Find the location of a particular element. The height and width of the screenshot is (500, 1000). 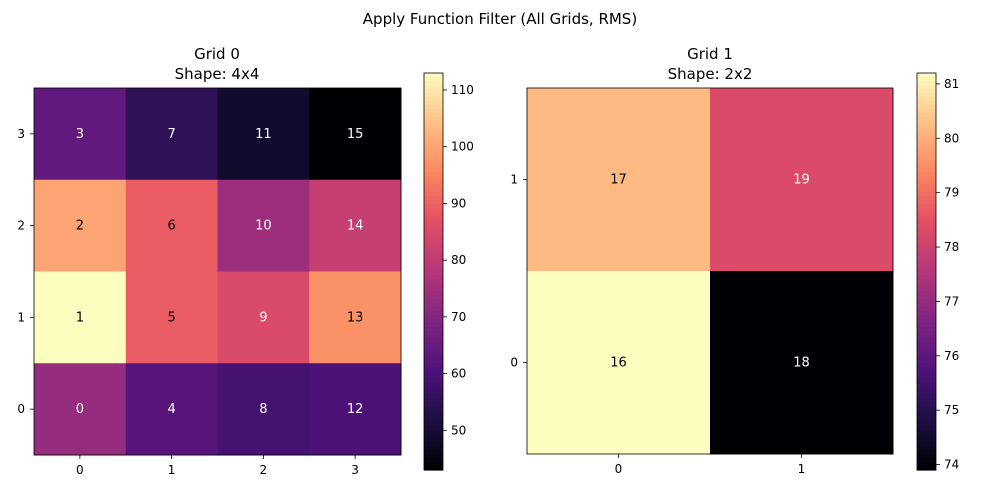

y-axis-grid-1: 01 is located at coordinates (518, 271).